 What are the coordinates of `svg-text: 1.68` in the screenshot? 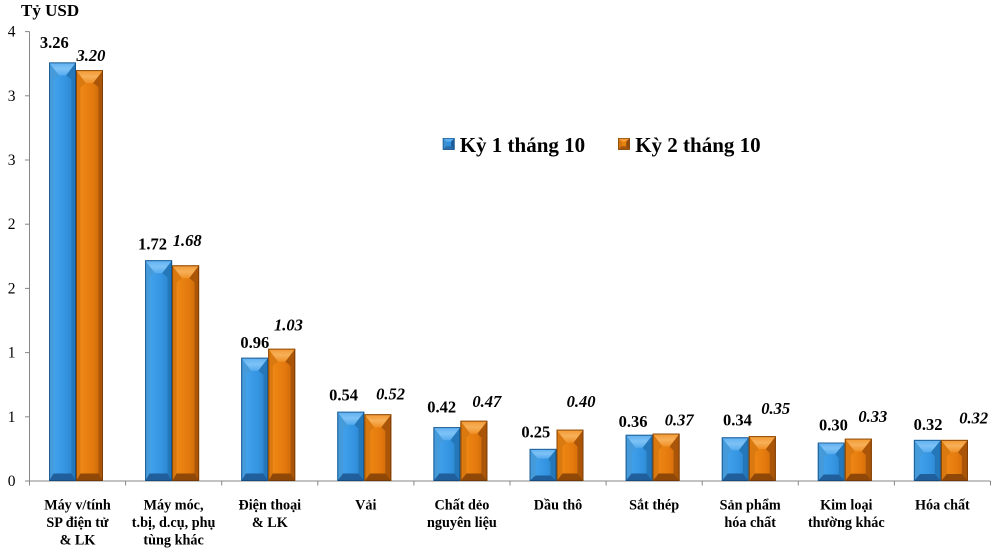 It's located at (187, 240).